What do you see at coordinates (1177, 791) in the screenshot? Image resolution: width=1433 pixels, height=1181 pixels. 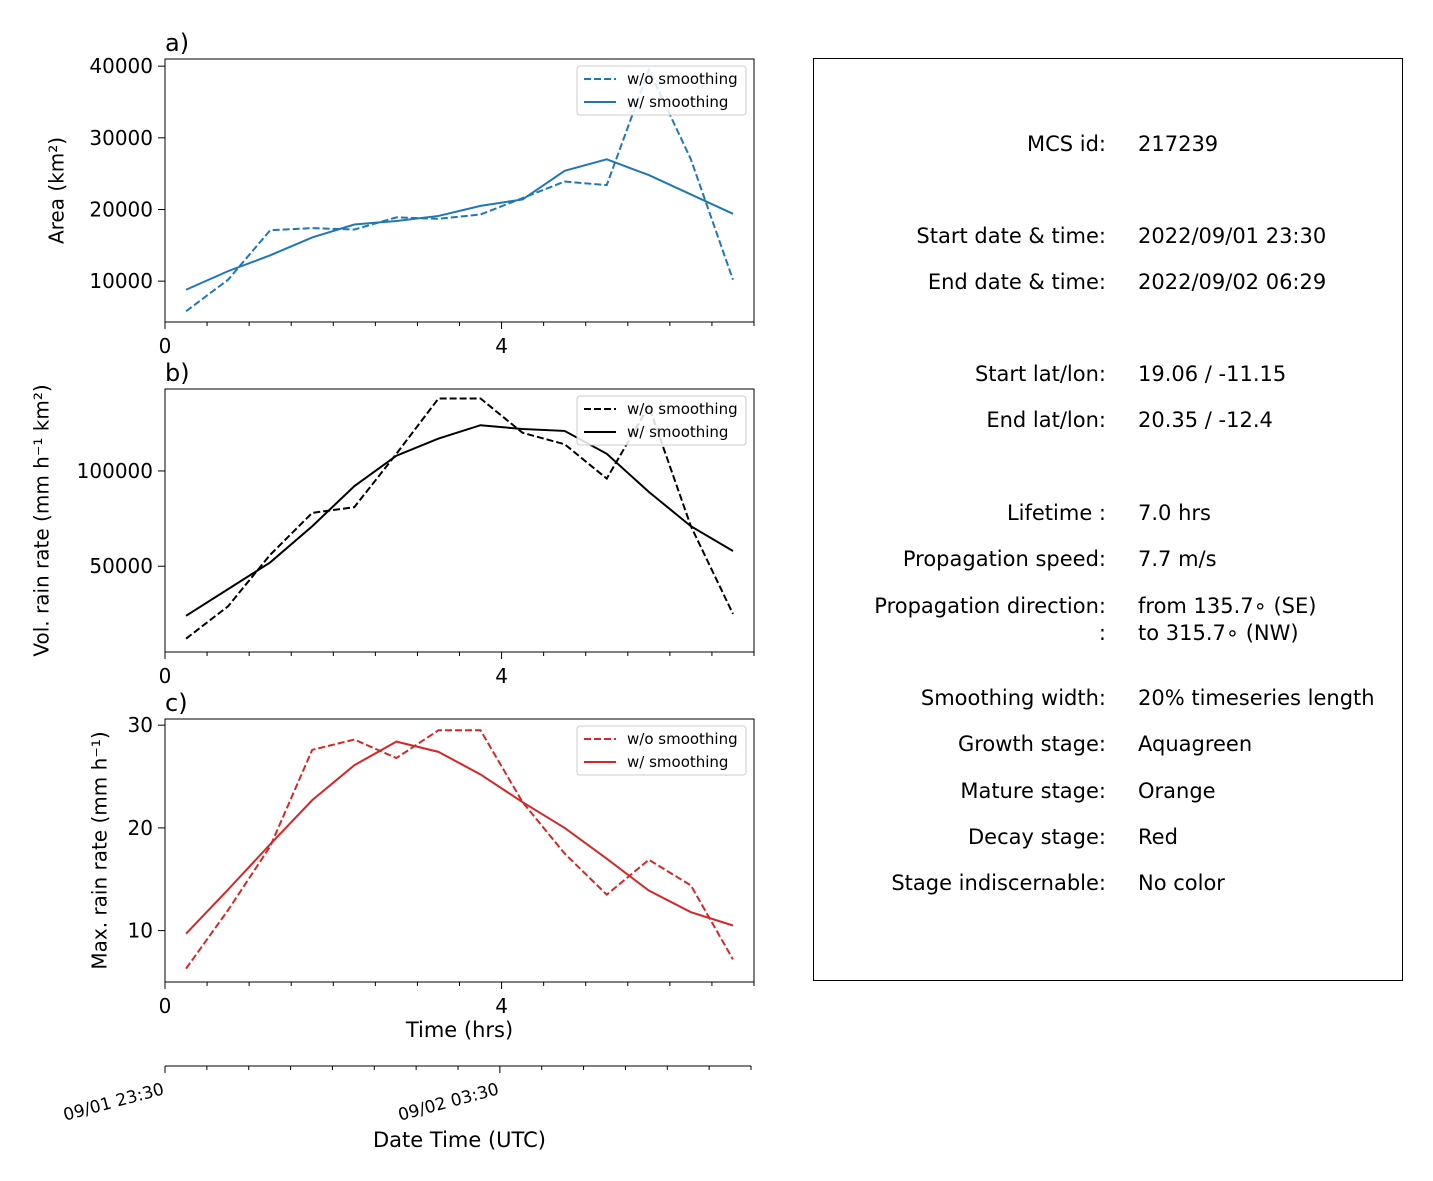 I see `info-value: Orange` at bounding box center [1177, 791].